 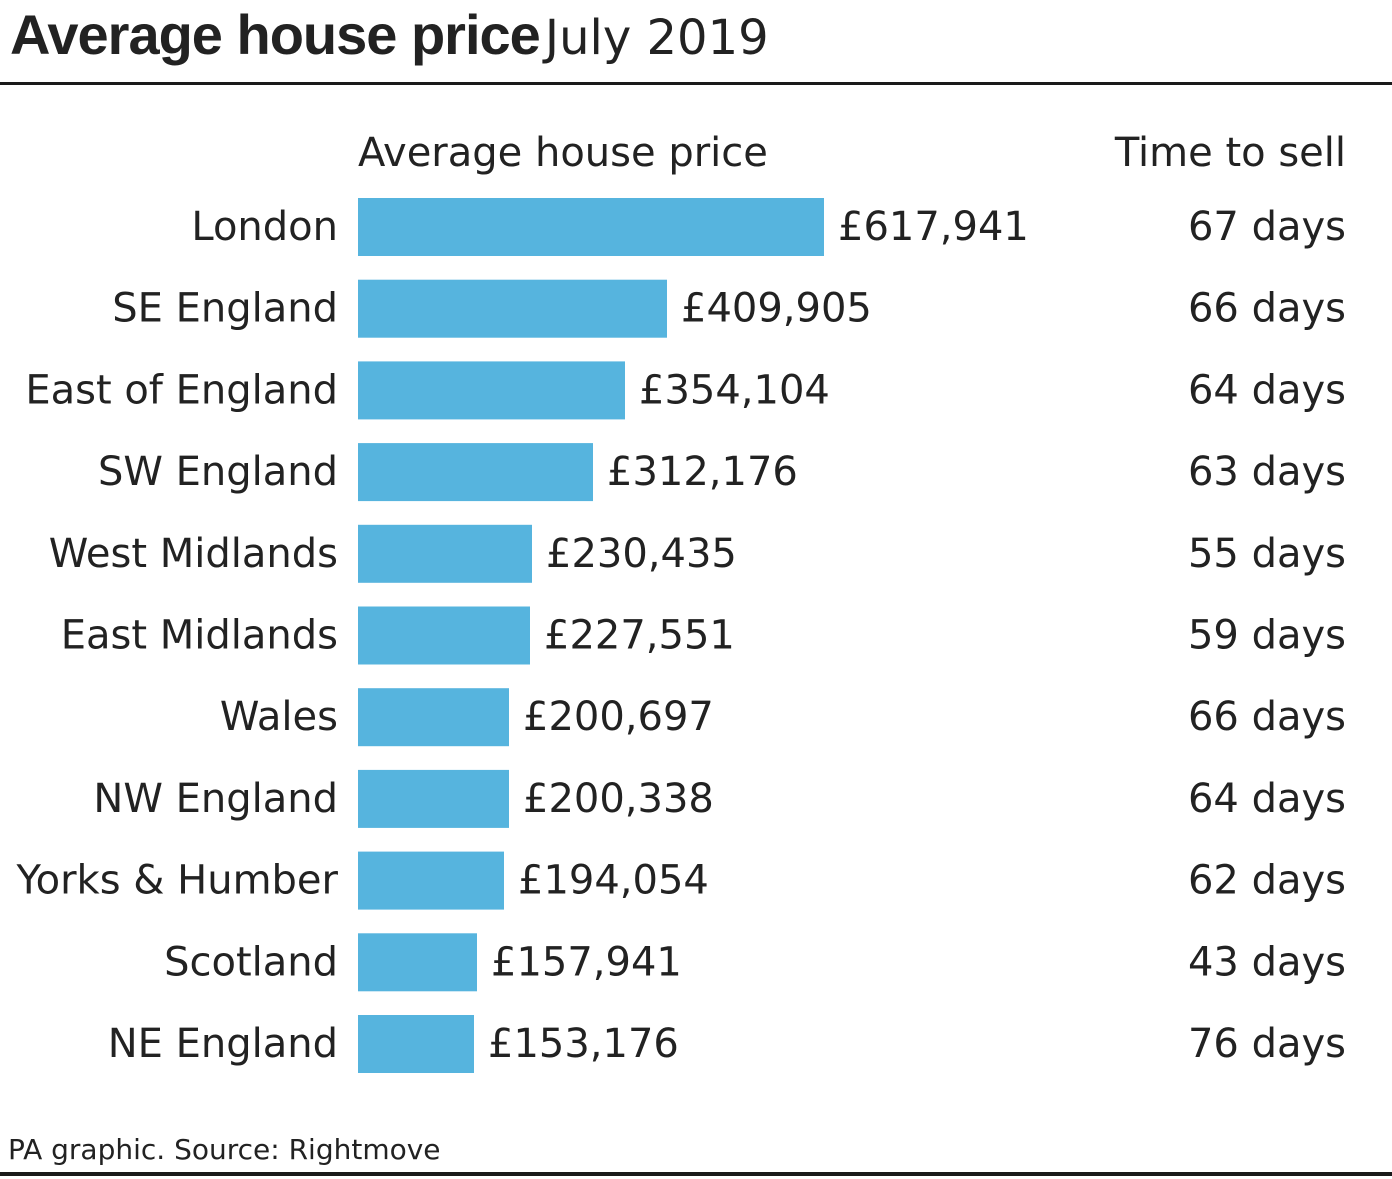 I want to click on chart-row: East Midlands £227,551 59 days, so click(x=703, y=635).